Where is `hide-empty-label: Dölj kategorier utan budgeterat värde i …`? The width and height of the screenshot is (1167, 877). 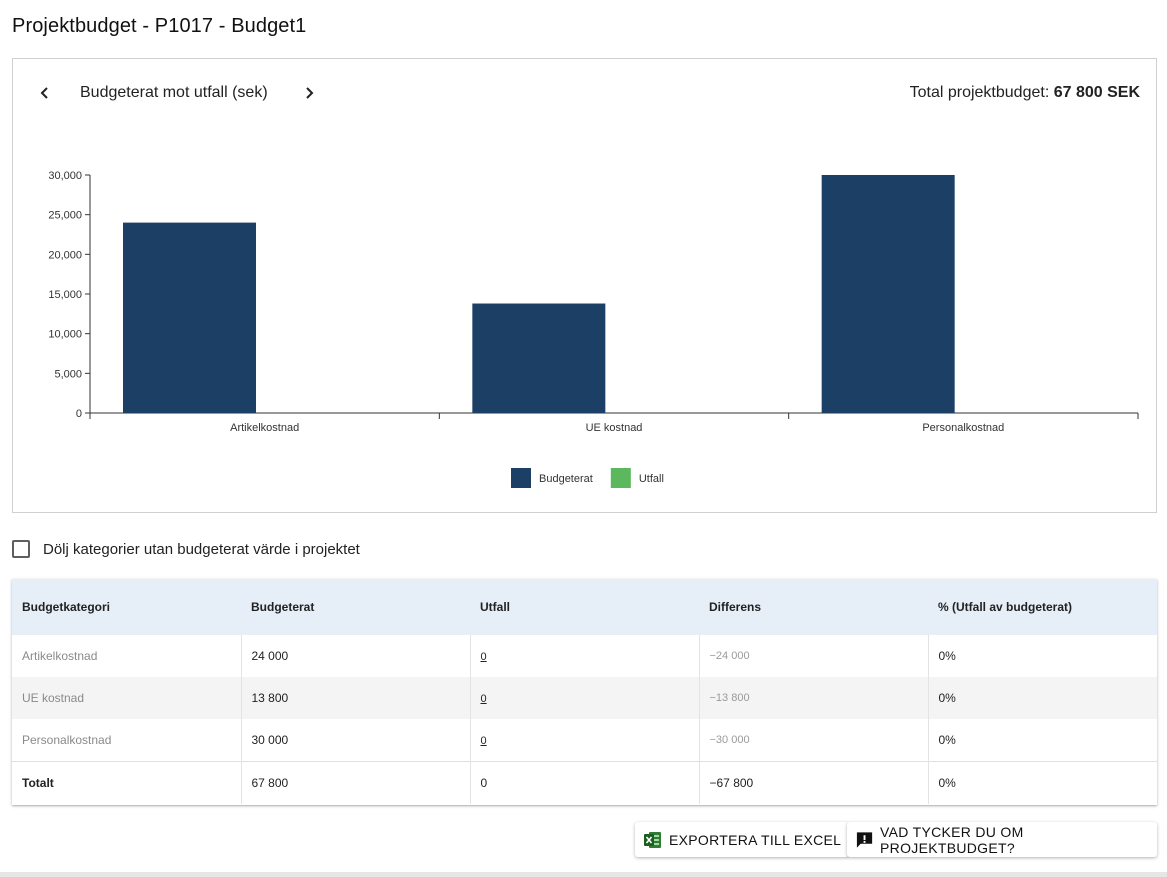 hide-empty-label: Dölj kategorier utan budgeterat värde i … is located at coordinates (201, 549).